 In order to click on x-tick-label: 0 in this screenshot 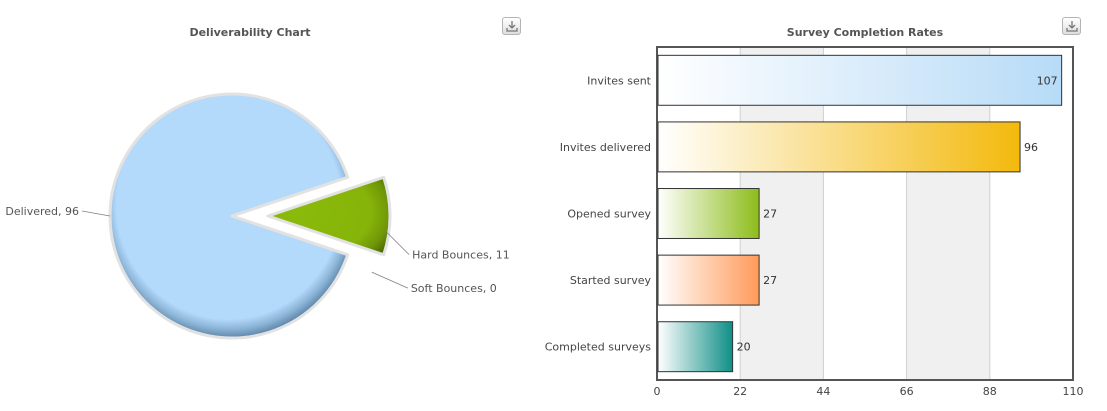, I will do `click(657, 391)`.